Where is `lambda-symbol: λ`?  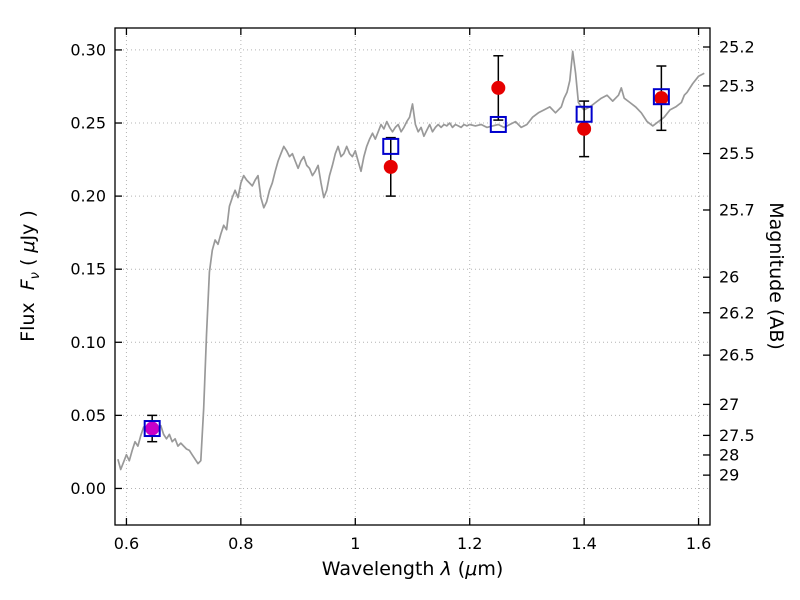 lambda-symbol: λ is located at coordinates (446, 569).